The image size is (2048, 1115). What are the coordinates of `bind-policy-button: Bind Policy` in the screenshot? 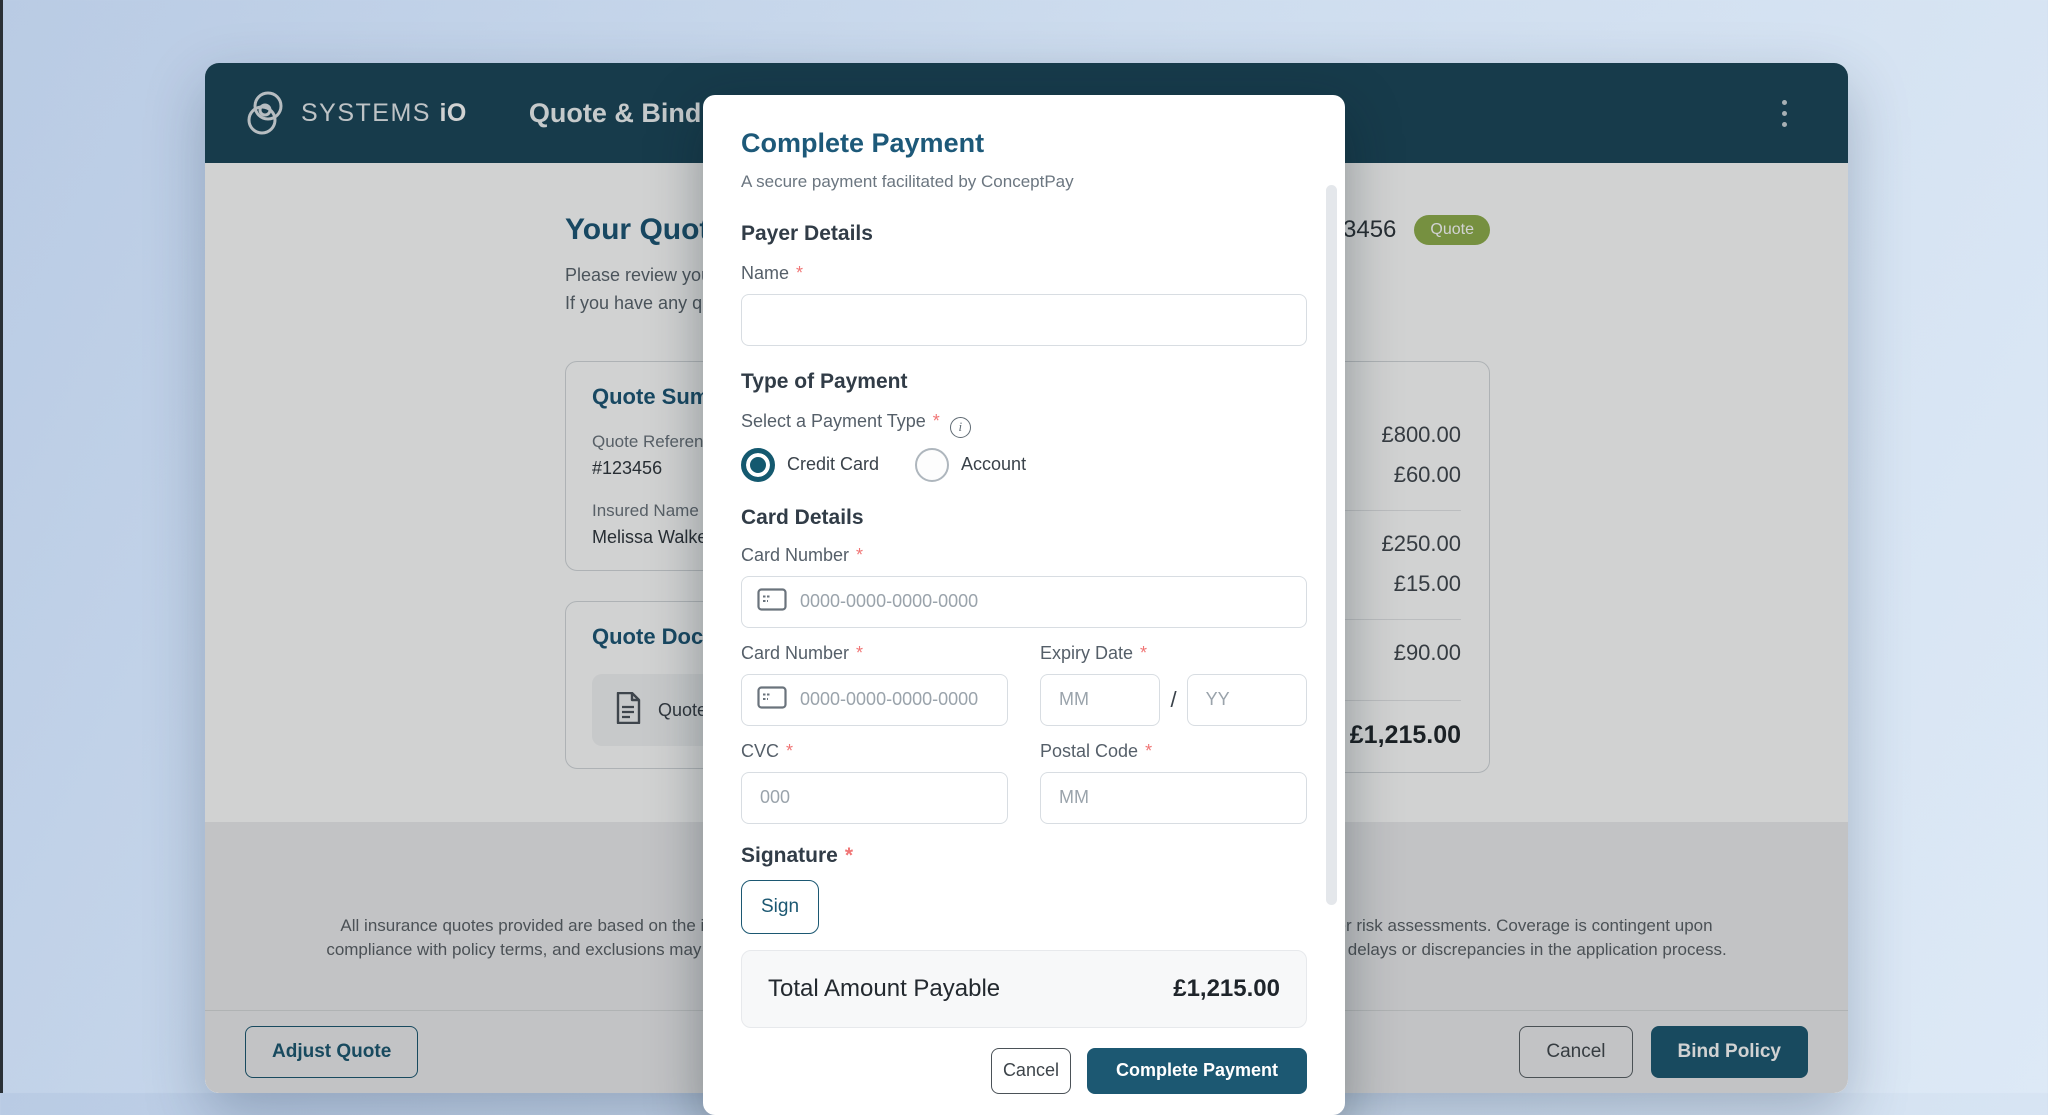 It's located at (1729, 1052).